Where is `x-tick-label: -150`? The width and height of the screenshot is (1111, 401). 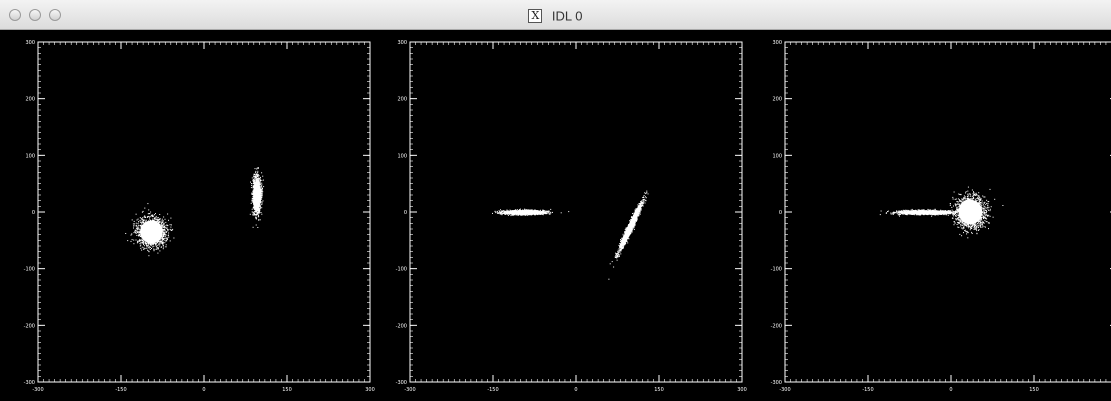 x-tick-label: -150 is located at coordinates (492, 390).